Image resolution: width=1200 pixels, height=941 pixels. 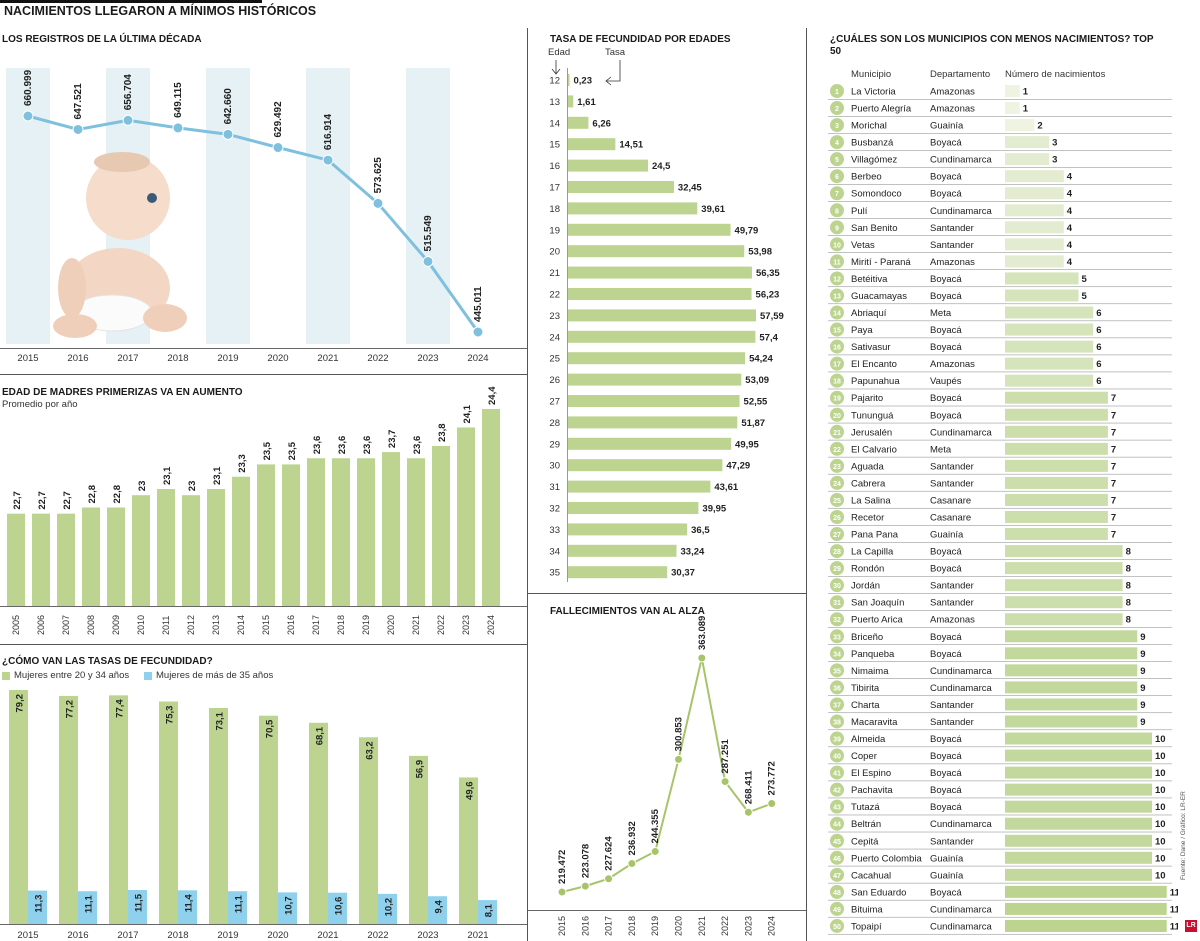 I want to click on rank-number: 34, so click(x=837, y=654).